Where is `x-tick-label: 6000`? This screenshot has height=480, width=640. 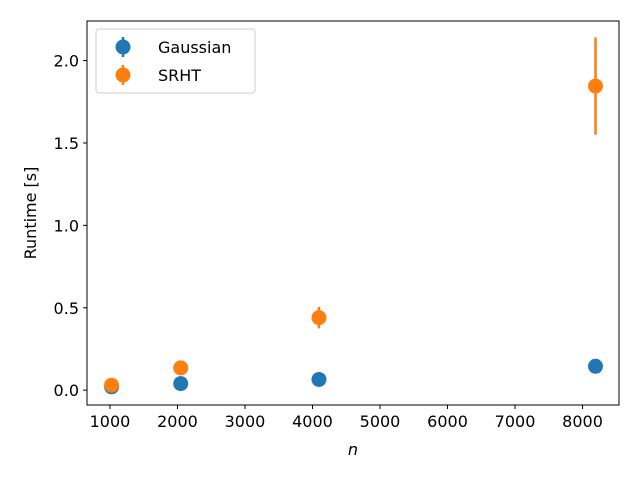
x-tick-label: 6000 is located at coordinates (447, 421).